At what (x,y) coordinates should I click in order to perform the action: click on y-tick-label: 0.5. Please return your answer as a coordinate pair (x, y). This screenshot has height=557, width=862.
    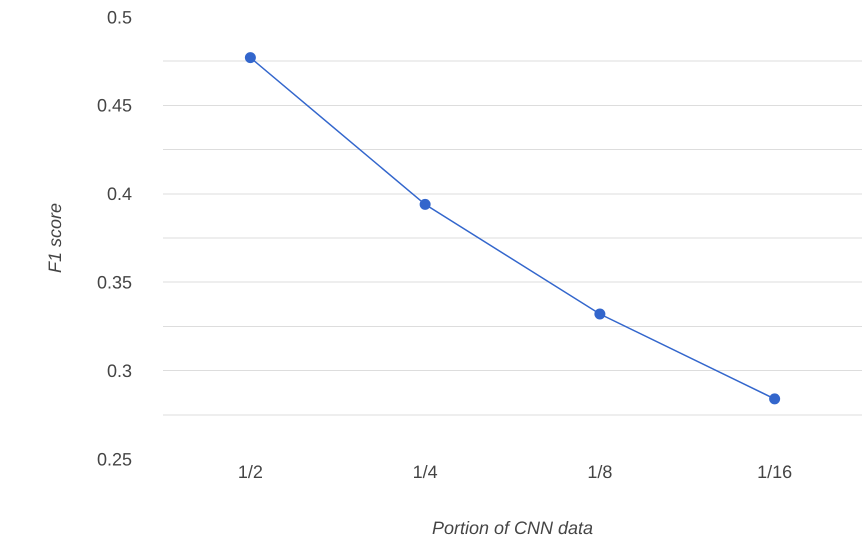
    Looking at the image, I should click on (119, 17).